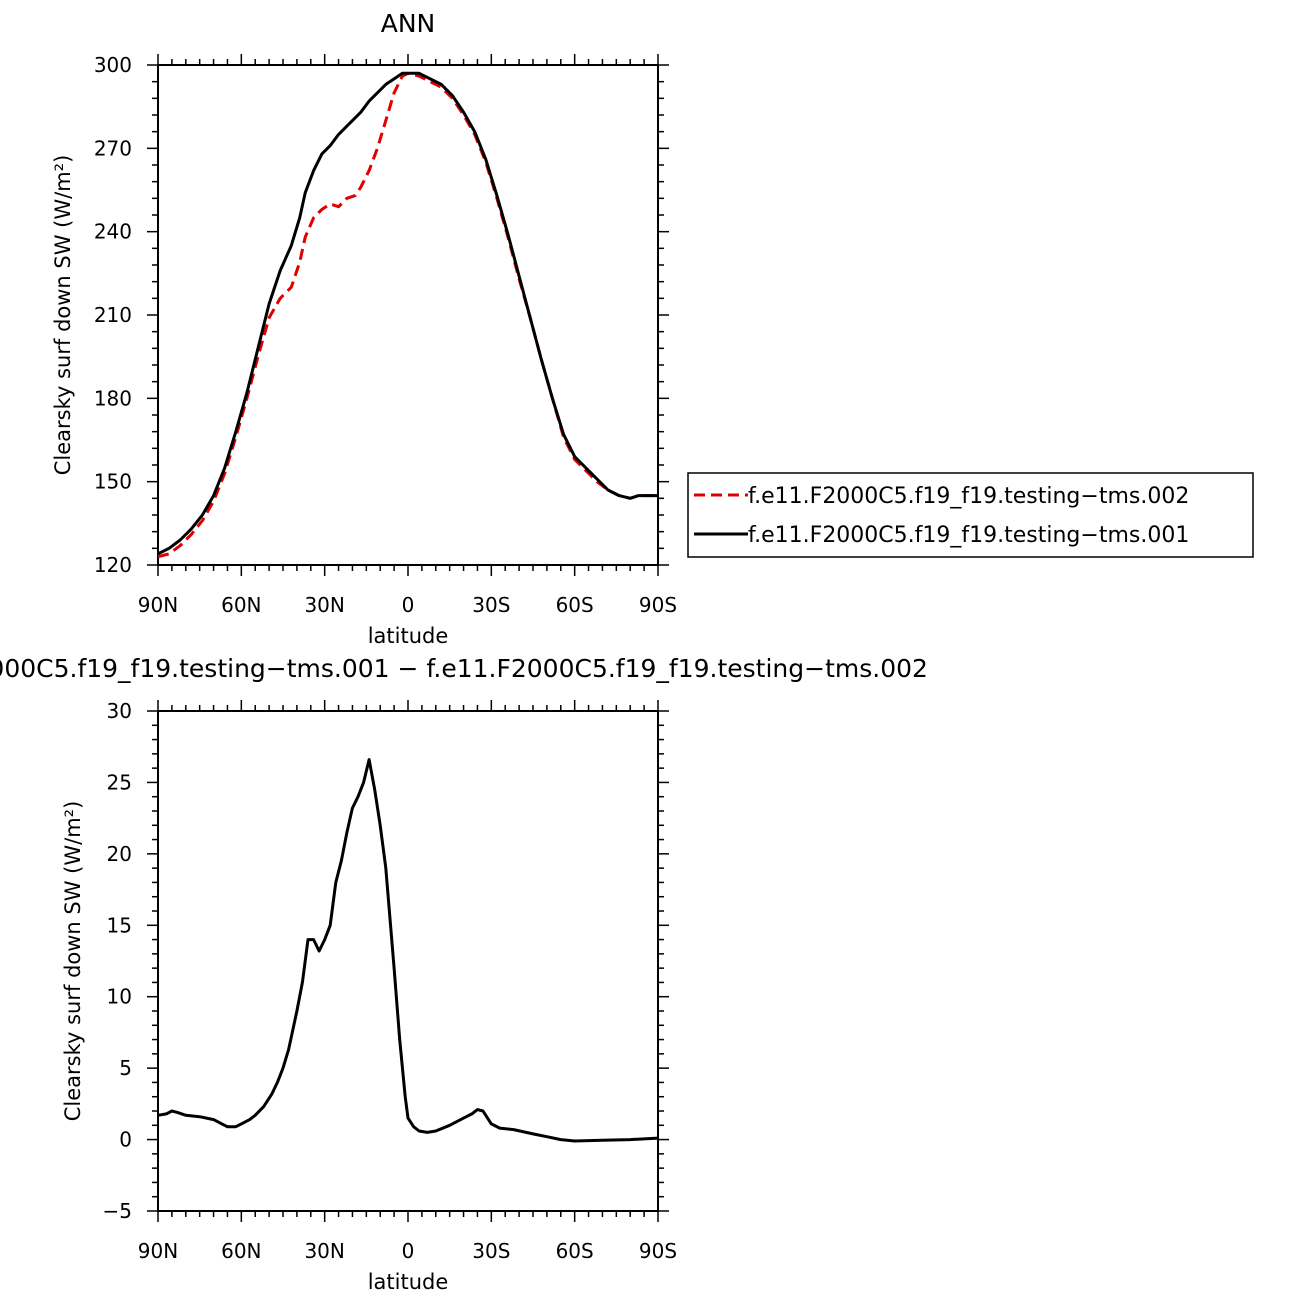 This screenshot has height=1303, width=1302. I want to click on y-tick-label: 240, so click(113, 232).